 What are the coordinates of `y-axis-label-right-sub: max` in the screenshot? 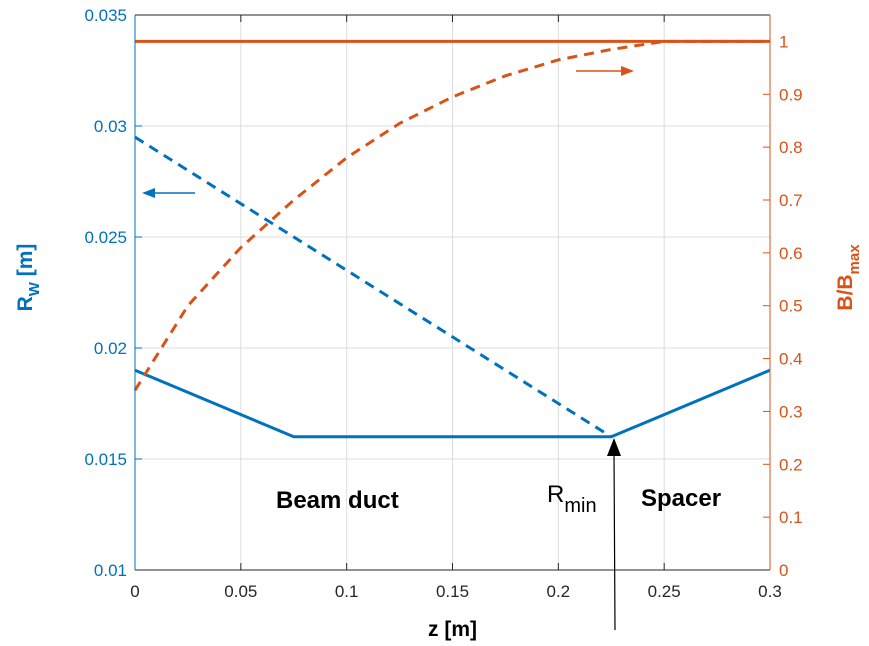 It's located at (854, 259).